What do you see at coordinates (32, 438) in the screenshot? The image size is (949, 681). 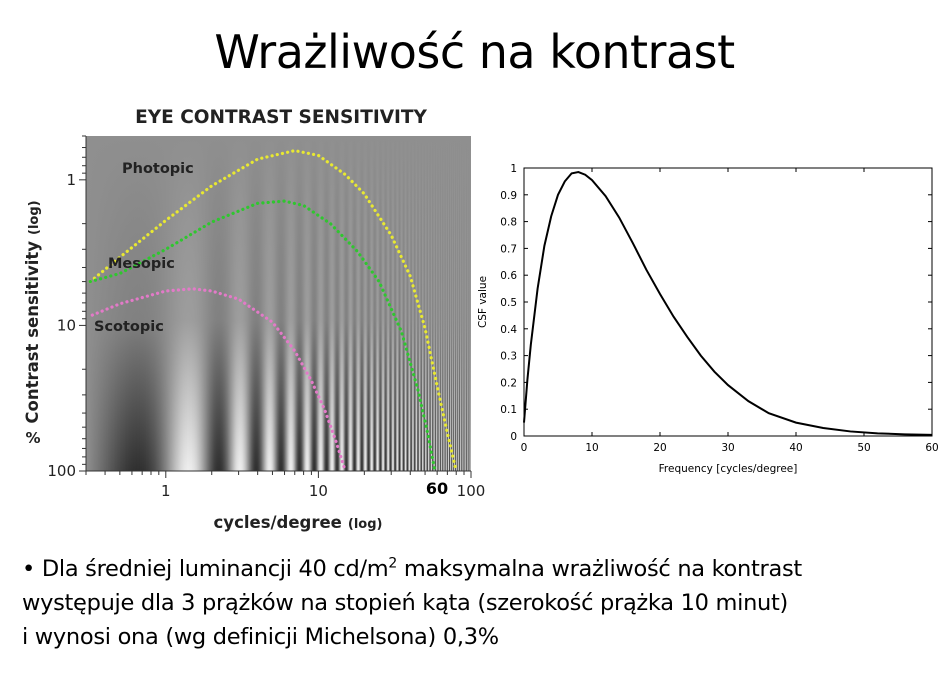 I see `left-y-axis-unit: %` at bounding box center [32, 438].